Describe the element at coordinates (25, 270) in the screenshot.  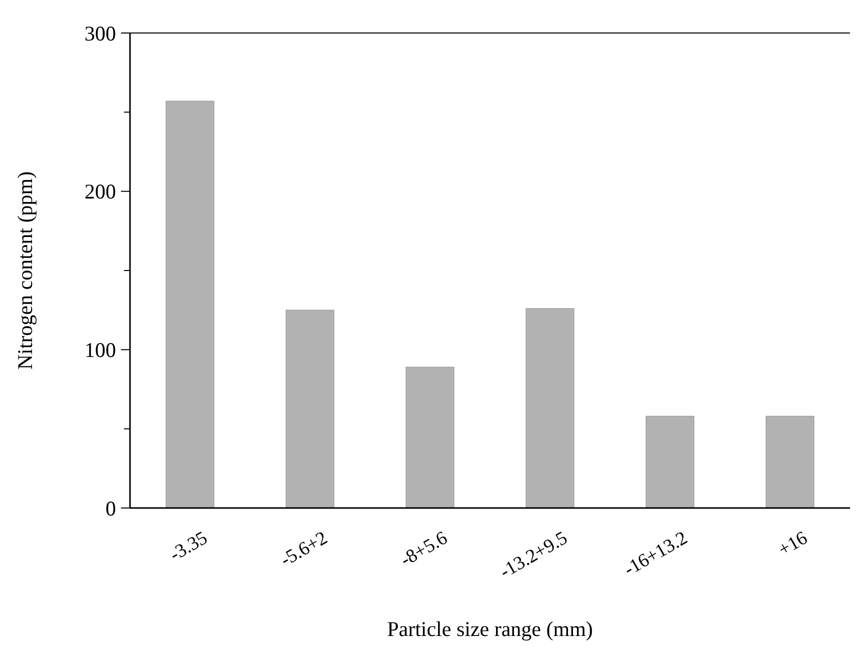
I see `y-axis-title: Nitrogen content (ppm)` at that location.